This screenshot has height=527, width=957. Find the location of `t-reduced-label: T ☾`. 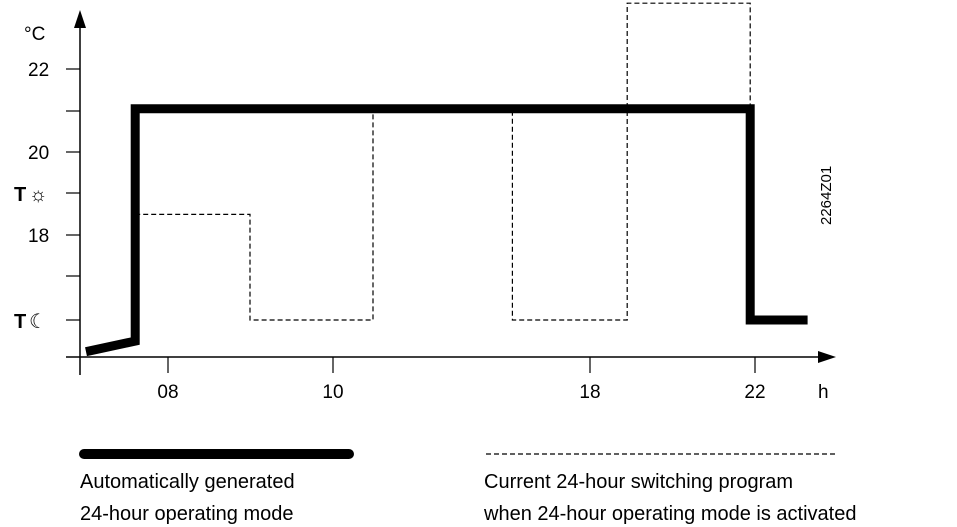

t-reduced-label: T ☾ is located at coordinates (30, 322).